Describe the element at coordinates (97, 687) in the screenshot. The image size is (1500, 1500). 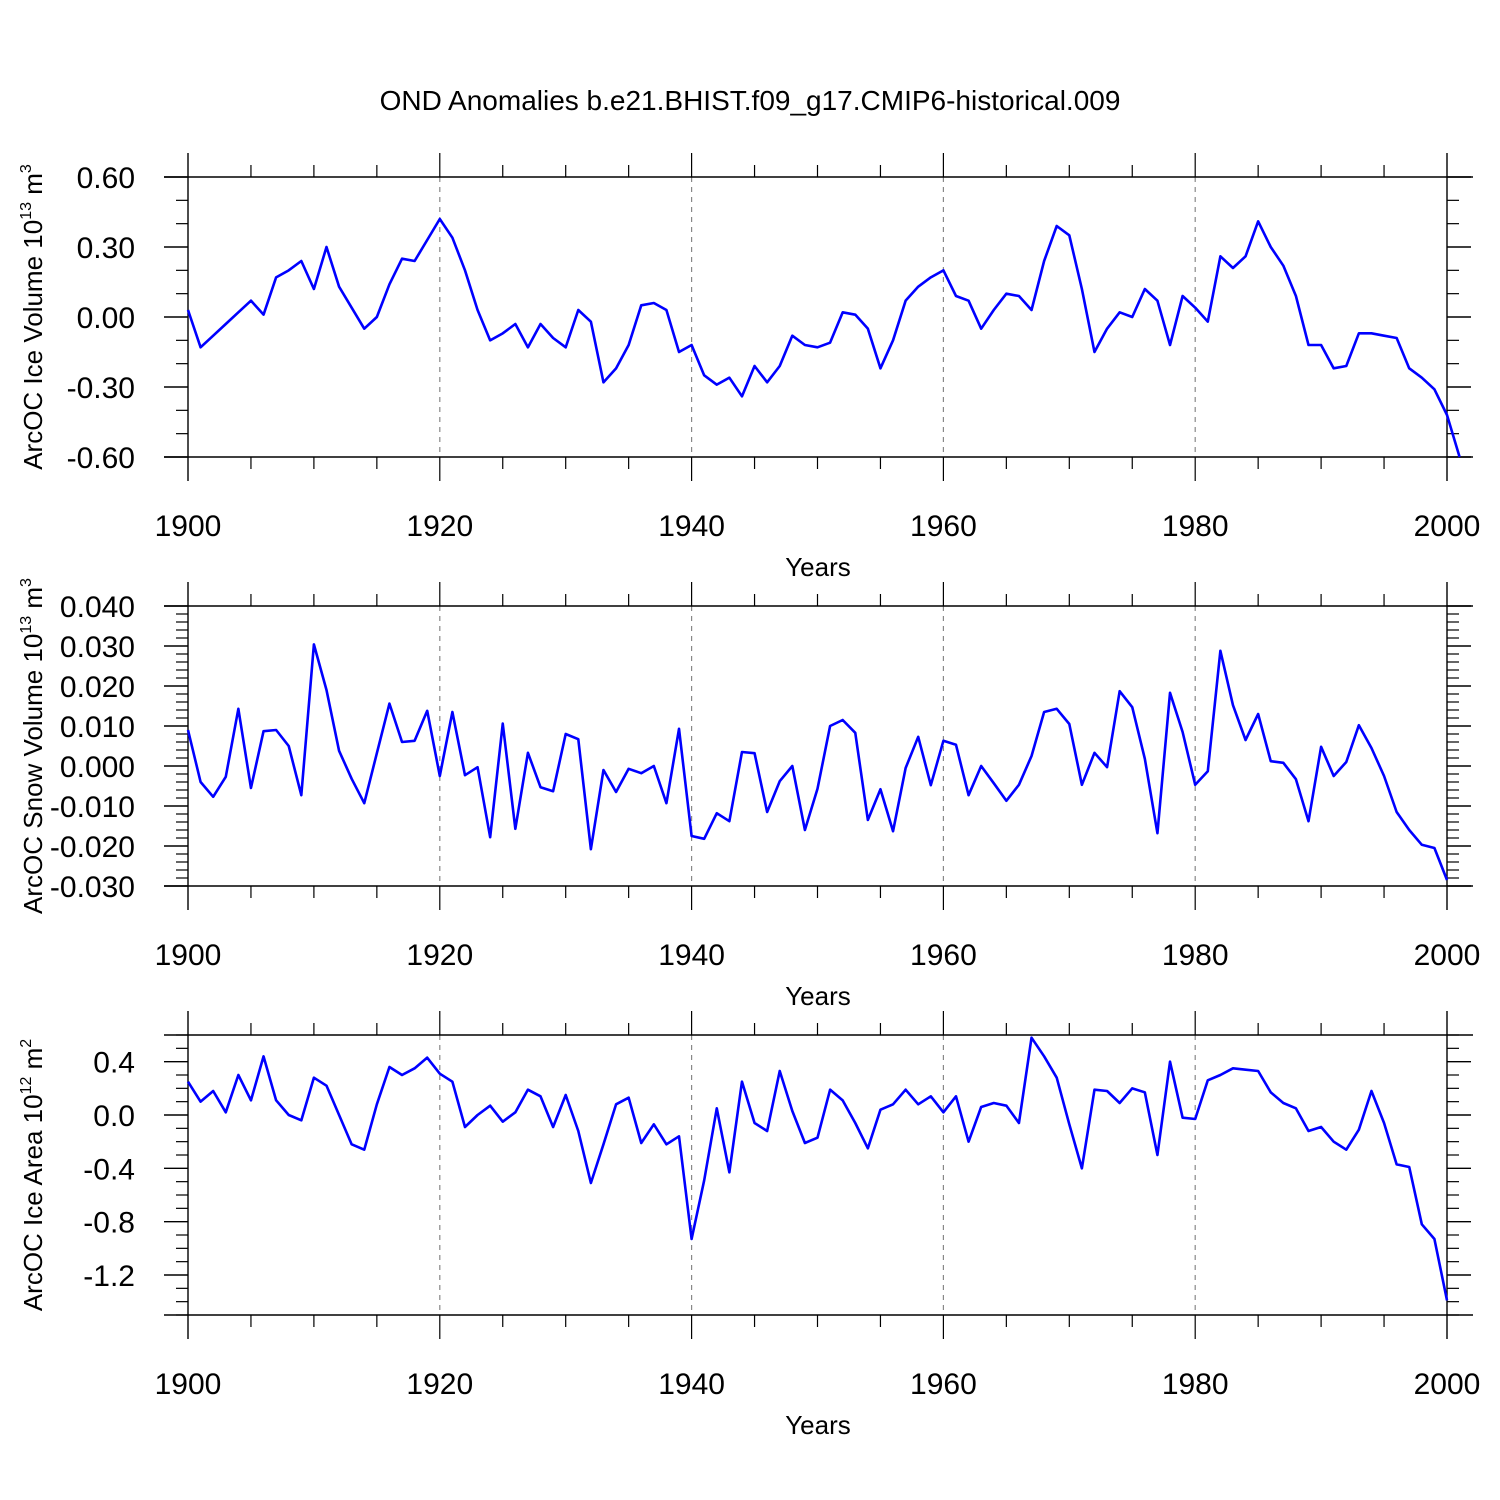
I see `y-tick-label: 0.020` at that location.